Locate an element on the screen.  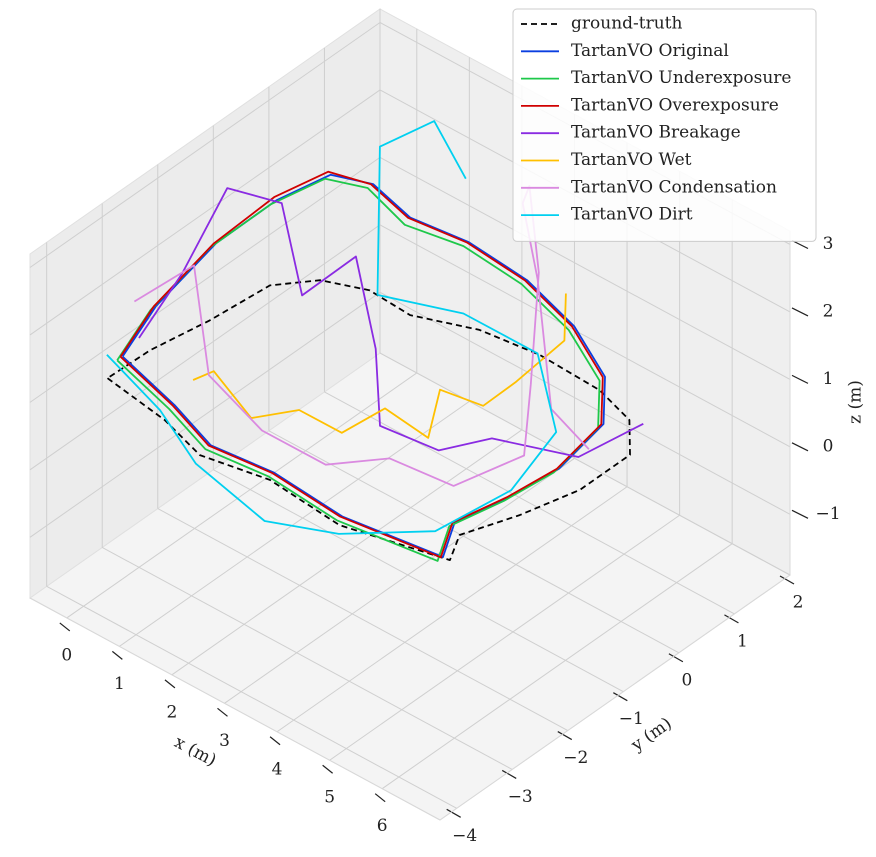
legend-label: TartanVO Dirt is located at coordinates (632, 215).